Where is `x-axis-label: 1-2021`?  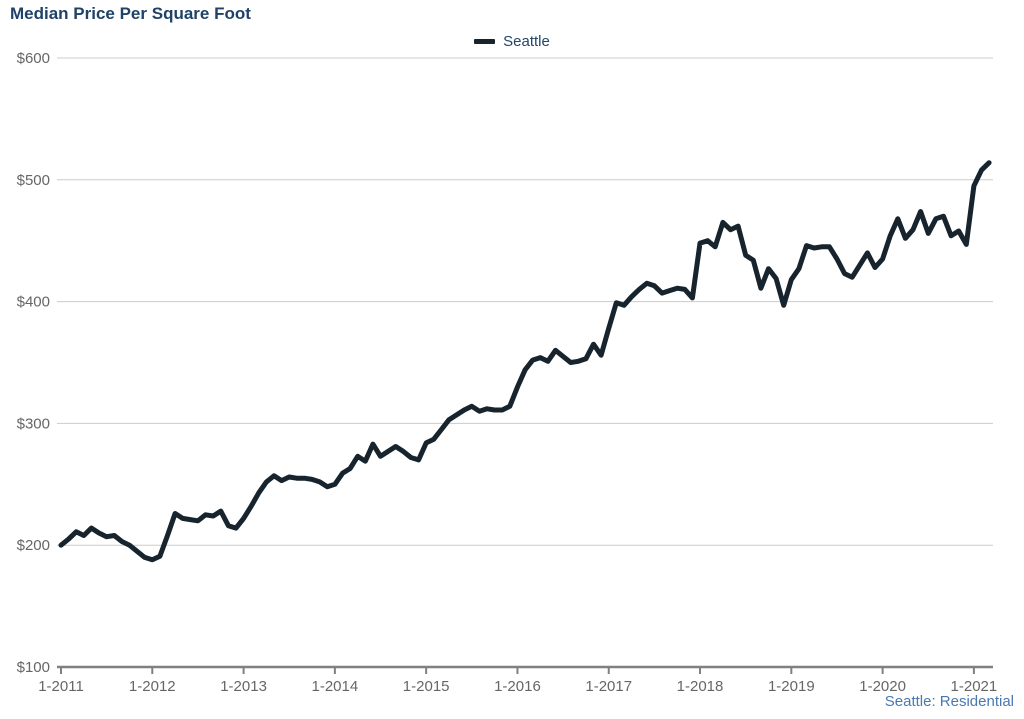
x-axis-label: 1-2021 is located at coordinates (974, 686).